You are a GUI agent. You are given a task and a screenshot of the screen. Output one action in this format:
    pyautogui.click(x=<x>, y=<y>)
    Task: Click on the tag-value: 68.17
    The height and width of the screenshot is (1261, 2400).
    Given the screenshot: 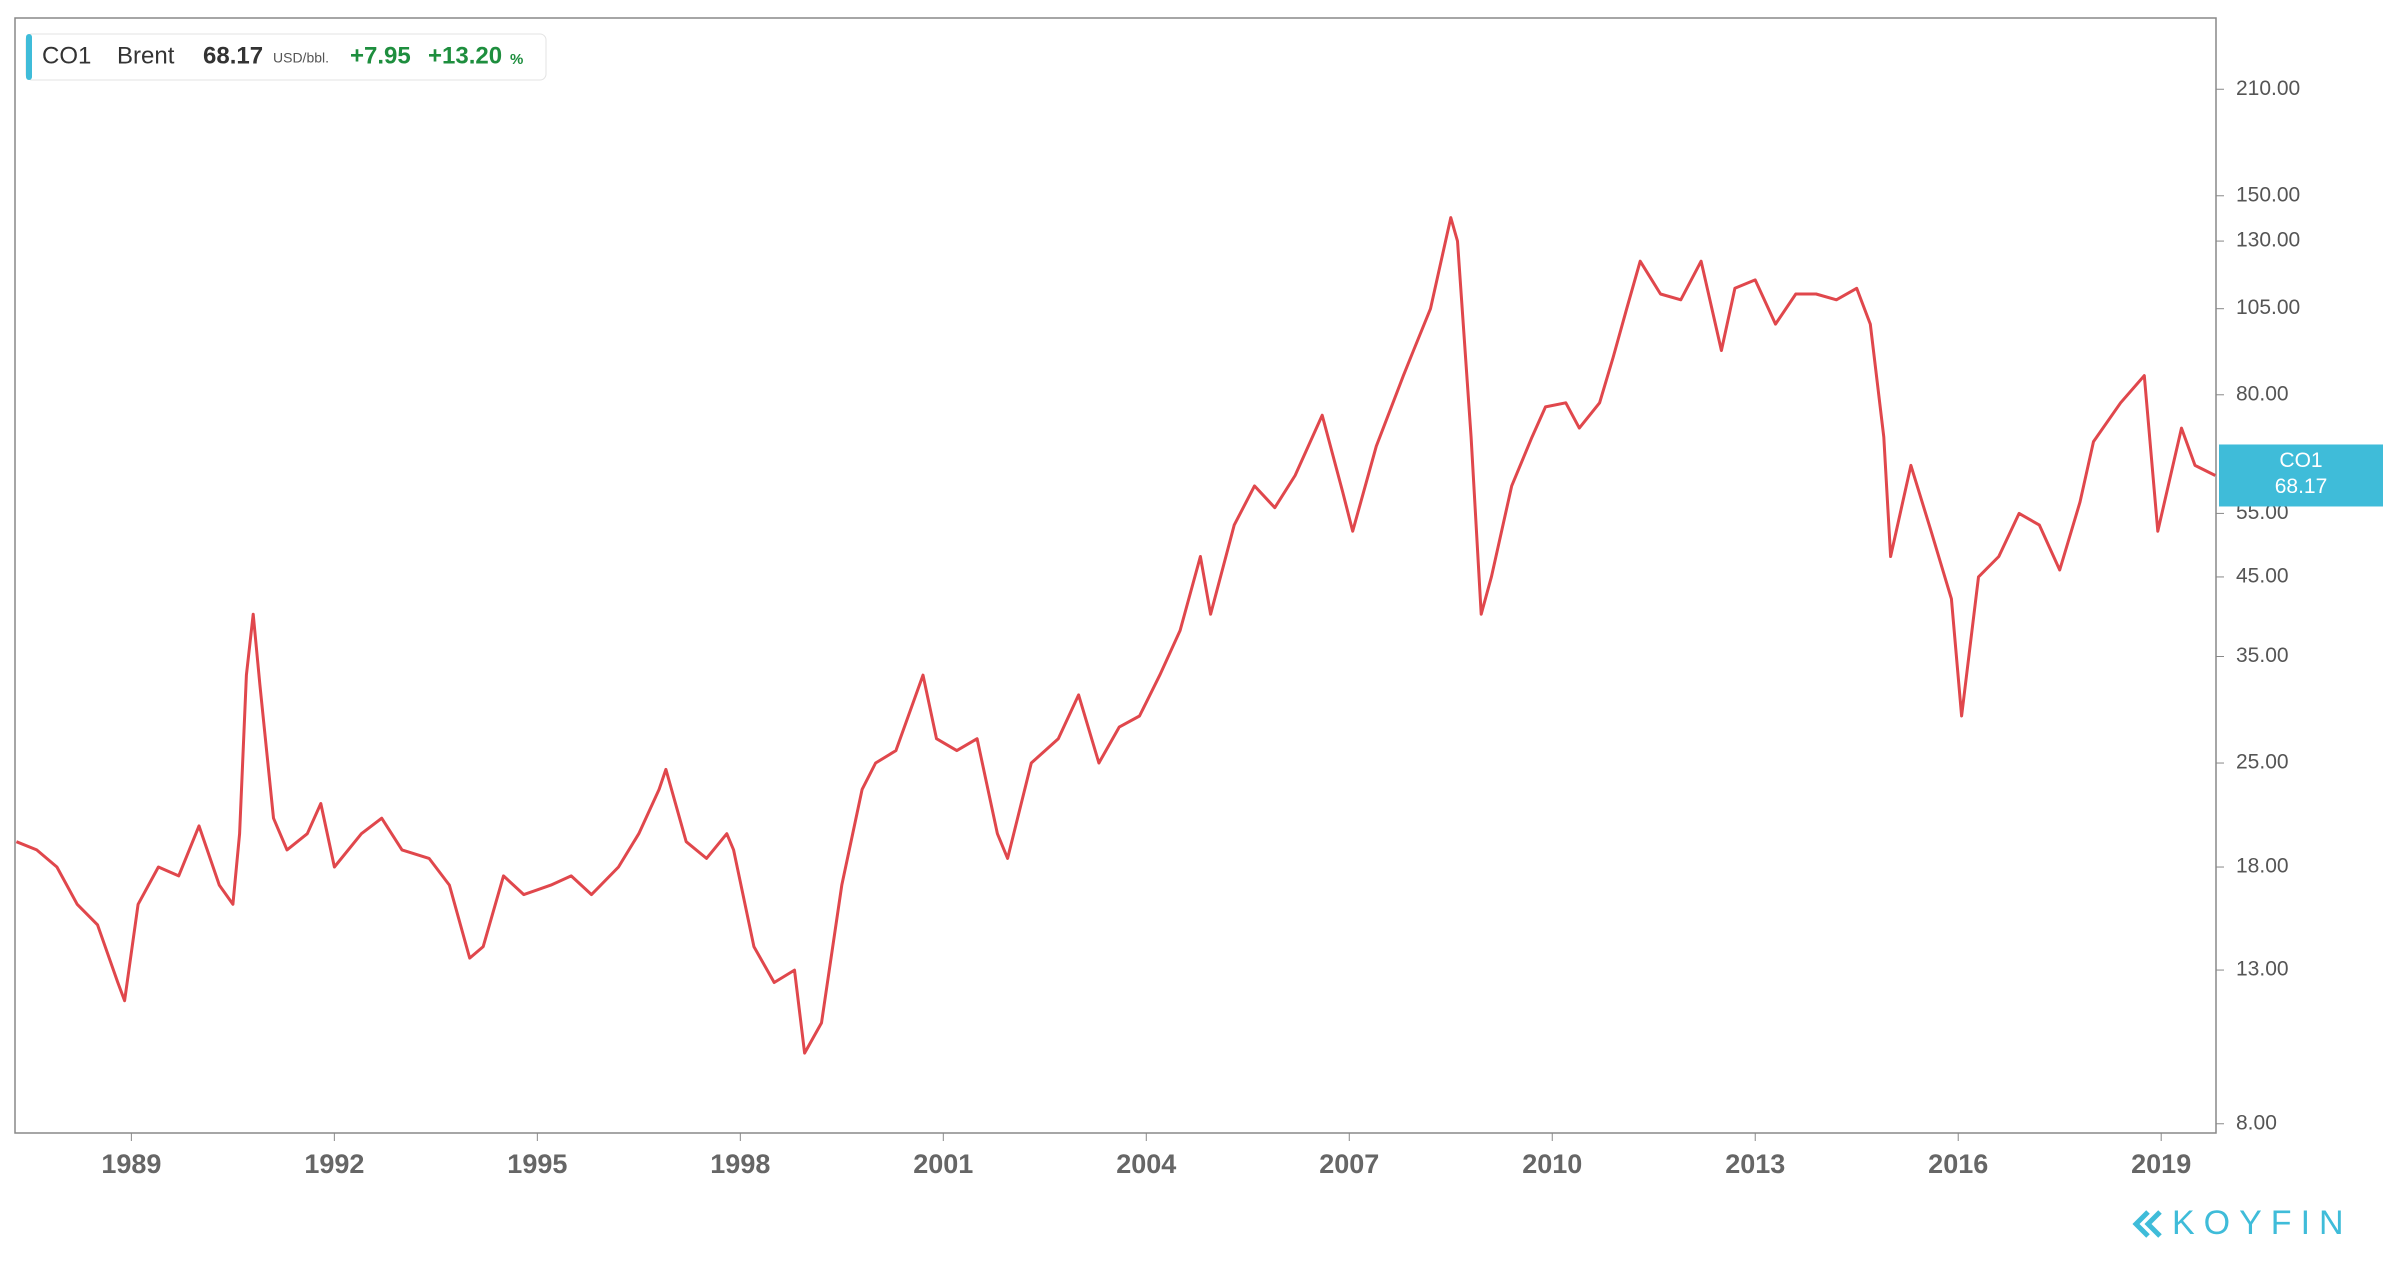 What is the action you would take?
    pyautogui.click(x=2301, y=486)
    